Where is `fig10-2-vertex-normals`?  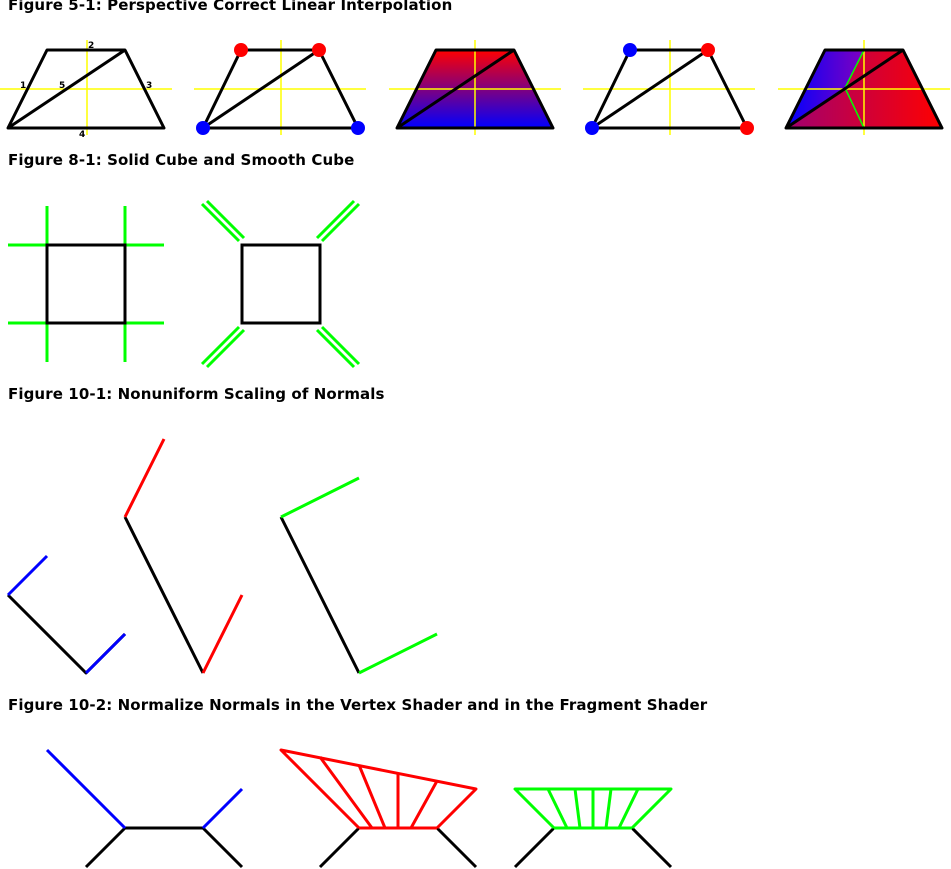
fig10-2-vertex-normals is located at coordinates (144, 808).